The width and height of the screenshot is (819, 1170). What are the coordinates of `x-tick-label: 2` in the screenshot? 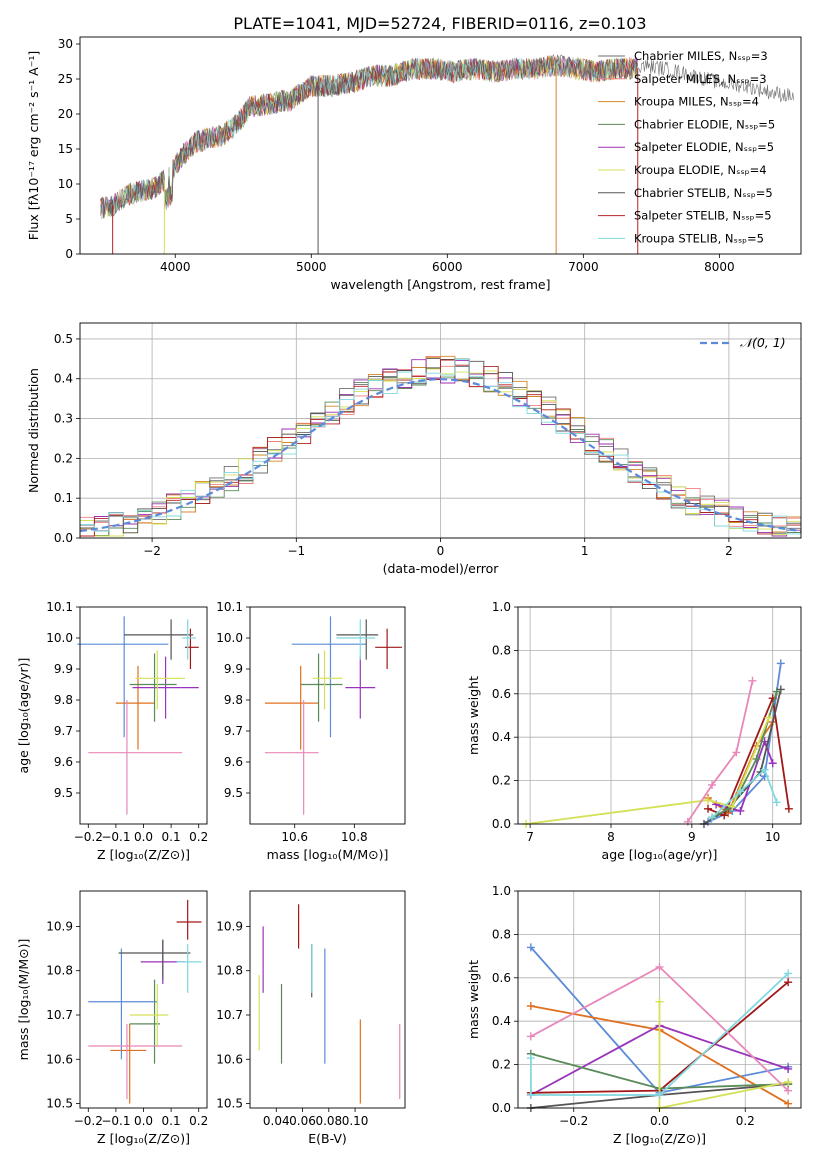 It's located at (729, 551).